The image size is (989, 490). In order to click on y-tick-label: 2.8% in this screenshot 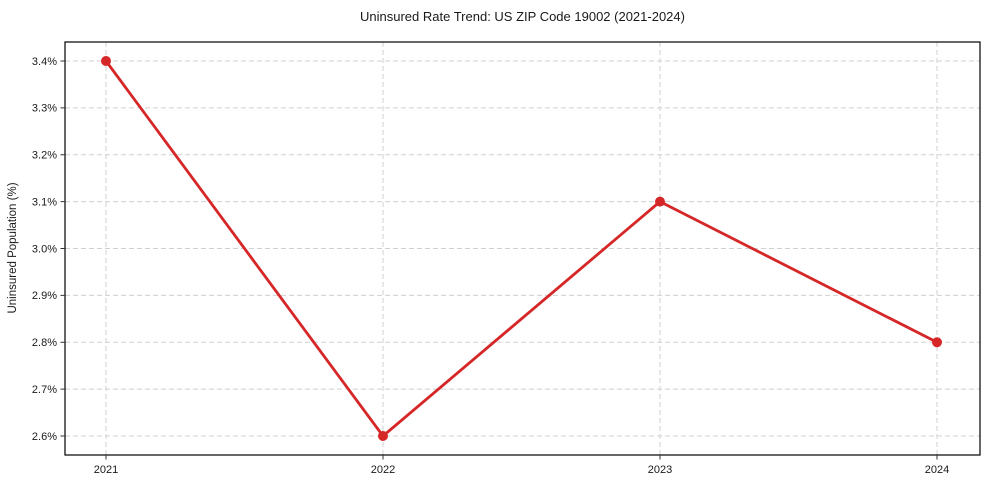, I will do `click(44, 343)`.